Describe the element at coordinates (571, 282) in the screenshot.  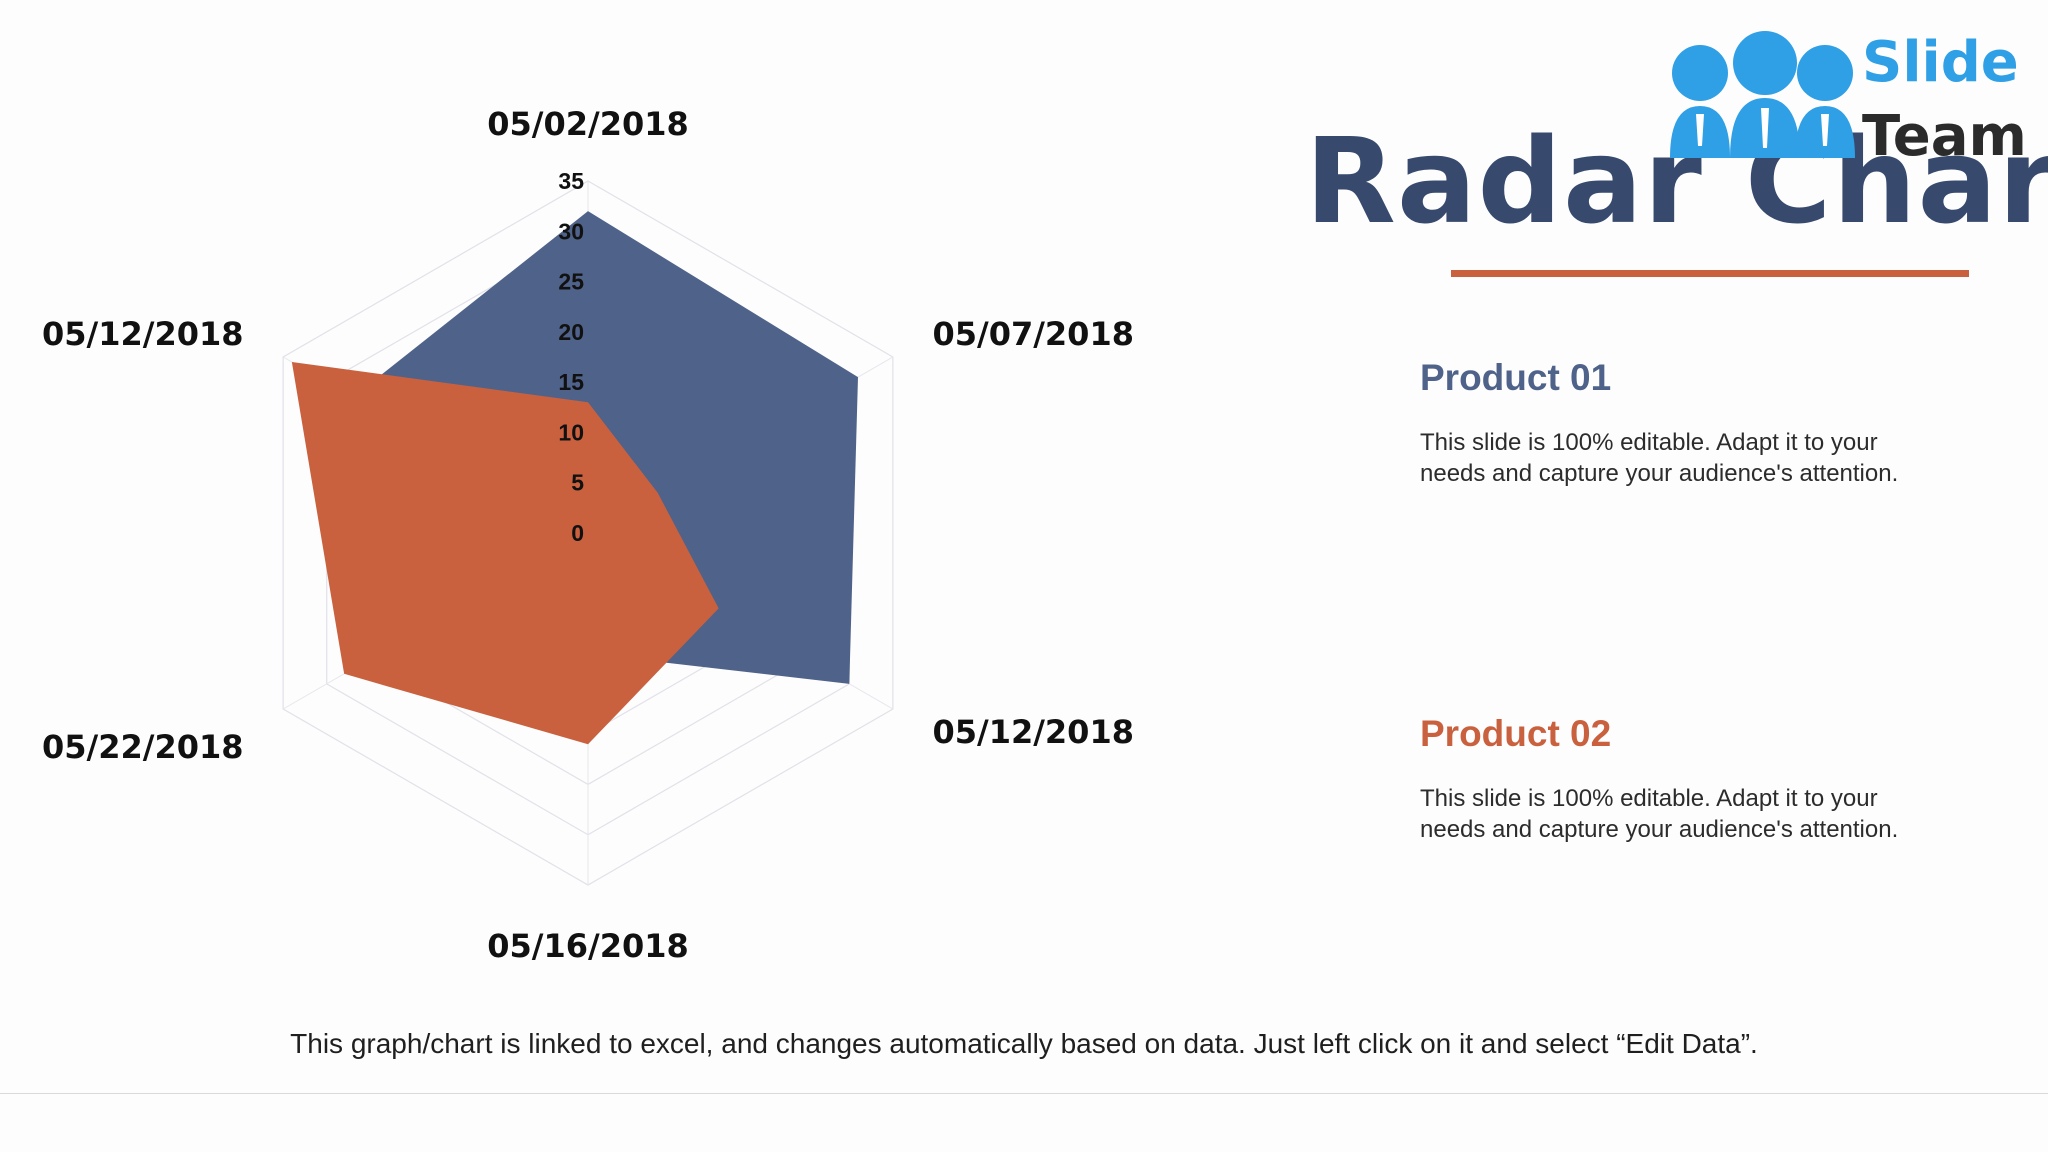
I see `radar-tick-label: 25` at that location.